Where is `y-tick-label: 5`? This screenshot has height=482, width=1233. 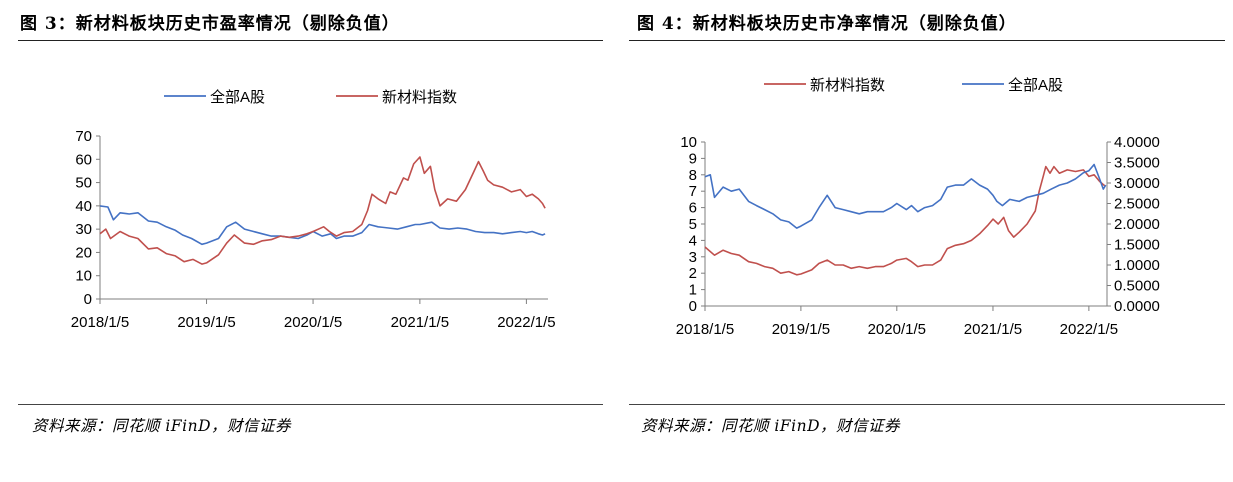 y-tick-label: 5 is located at coordinates (693, 224).